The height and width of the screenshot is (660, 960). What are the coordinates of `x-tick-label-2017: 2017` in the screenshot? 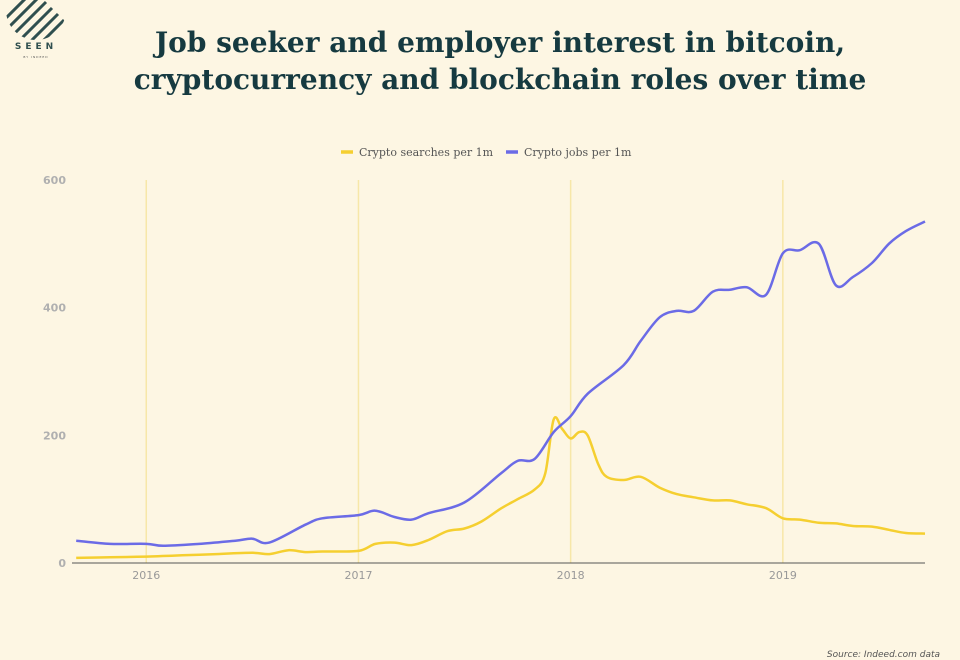 It's located at (358, 575).